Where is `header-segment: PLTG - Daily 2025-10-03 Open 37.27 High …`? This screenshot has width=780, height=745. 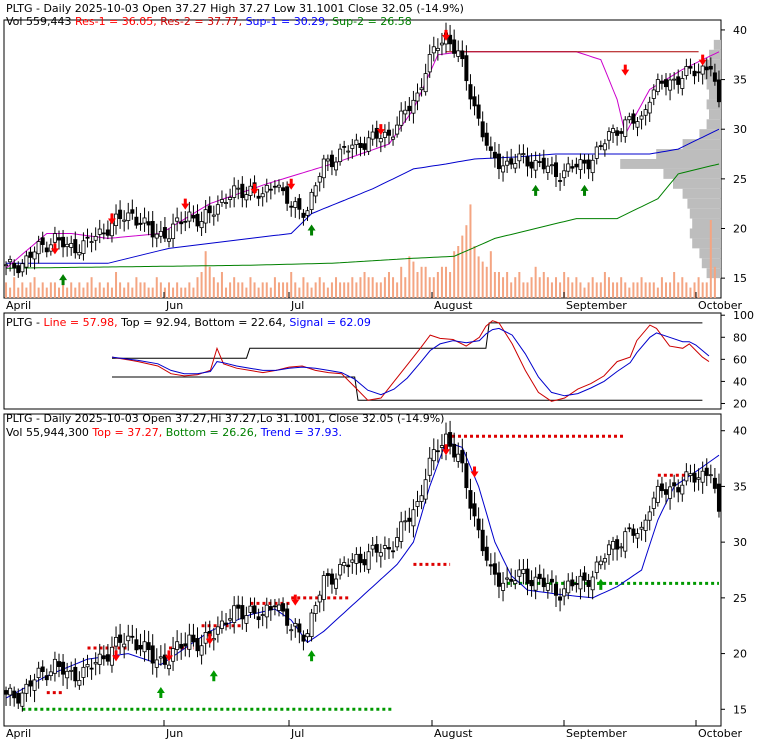 header-segment: PLTG - Daily 2025-10-03 Open 37.27 High … is located at coordinates (235, 8).